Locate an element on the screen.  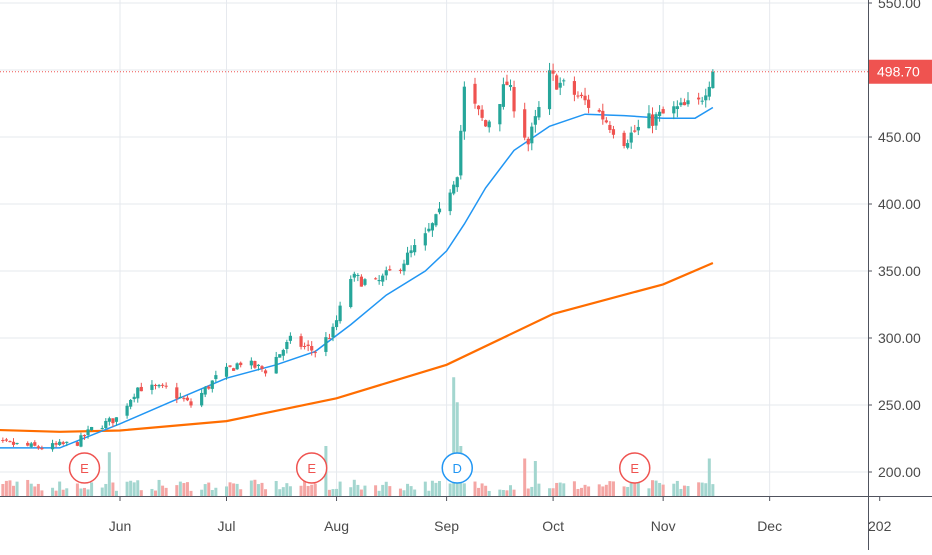
event-marker-circle is located at coordinates (635, 468).